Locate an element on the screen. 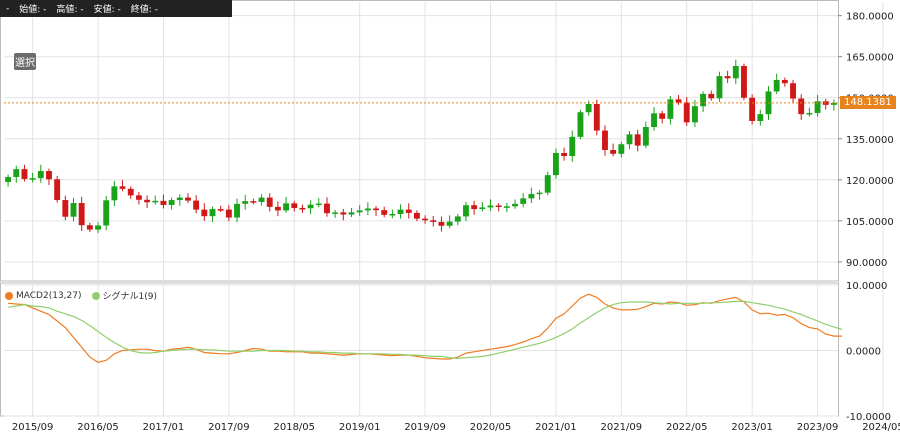  legend-signal-label: シグナル1(9) is located at coordinates (129, 297).